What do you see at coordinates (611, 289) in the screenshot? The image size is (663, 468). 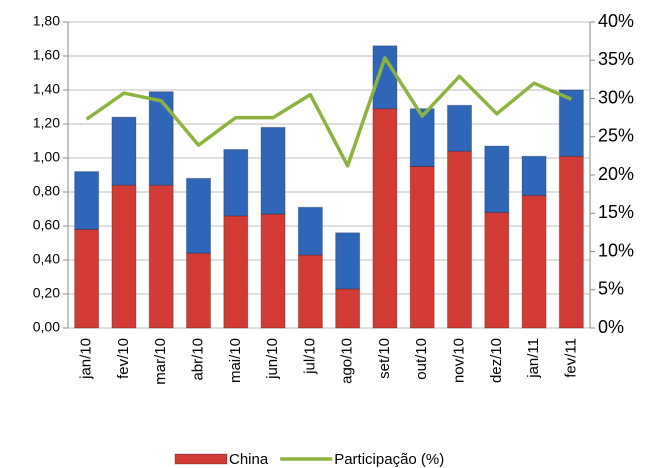 I see `y2-tick-label: 5%` at bounding box center [611, 289].